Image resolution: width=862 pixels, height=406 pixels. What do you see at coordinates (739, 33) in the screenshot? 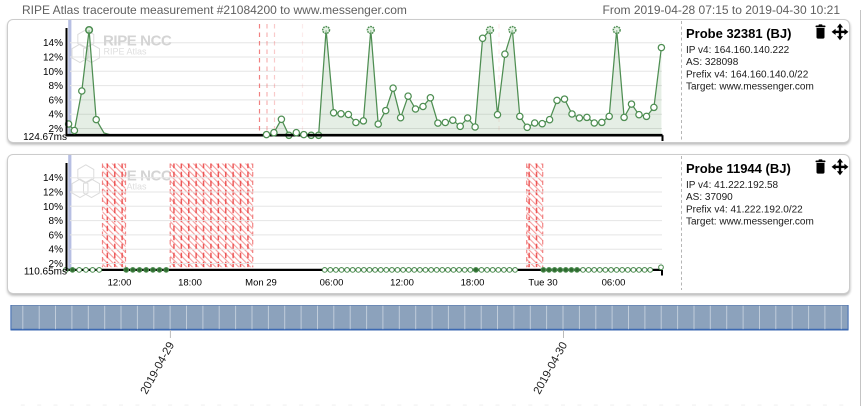
I see `svg-text: Probe 32381 (BJ)` at bounding box center [739, 33].